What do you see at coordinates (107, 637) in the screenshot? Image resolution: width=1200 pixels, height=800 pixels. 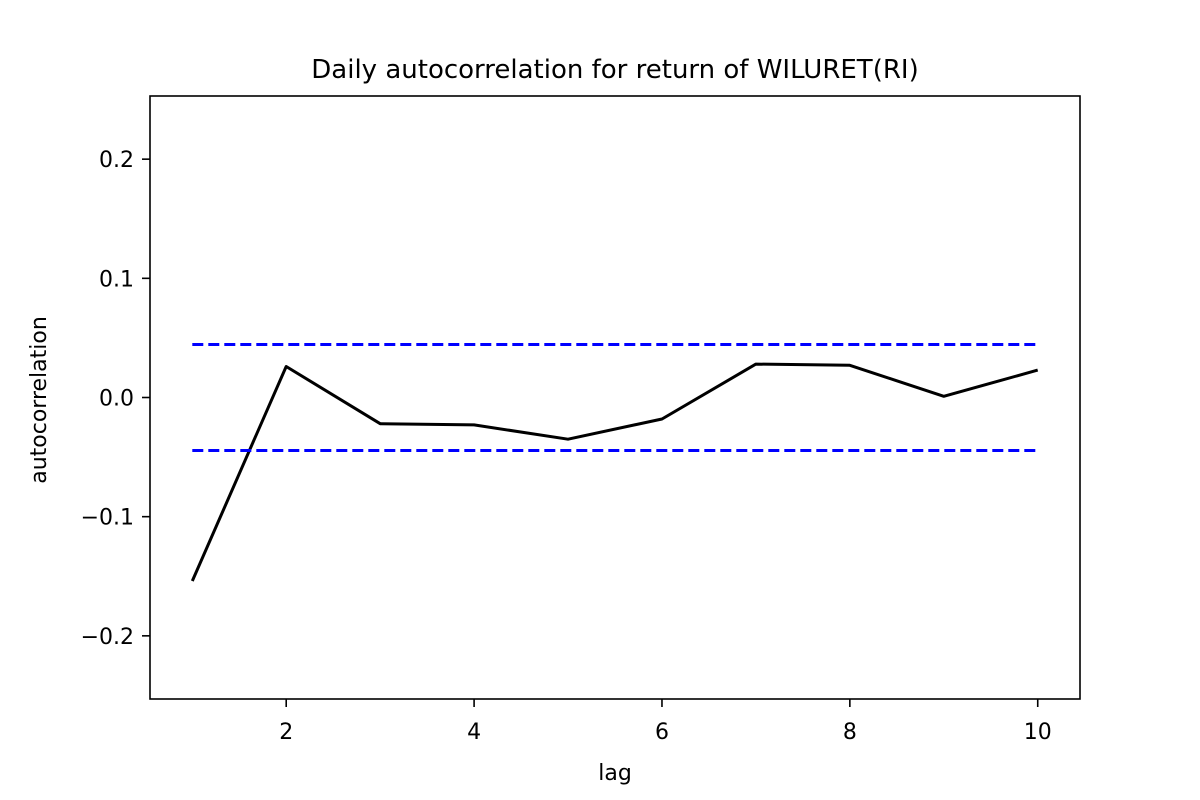 I see `y-tick-label: −0.2` at bounding box center [107, 637].